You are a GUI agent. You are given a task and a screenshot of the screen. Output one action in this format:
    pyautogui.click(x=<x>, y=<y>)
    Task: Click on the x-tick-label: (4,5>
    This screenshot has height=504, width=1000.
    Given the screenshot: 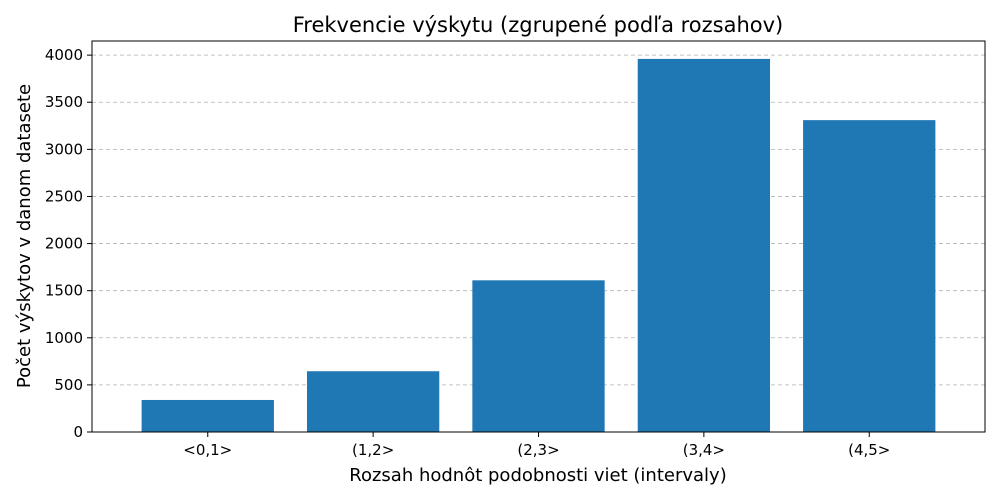 What is the action you would take?
    pyautogui.click(x=869, y=450)
    